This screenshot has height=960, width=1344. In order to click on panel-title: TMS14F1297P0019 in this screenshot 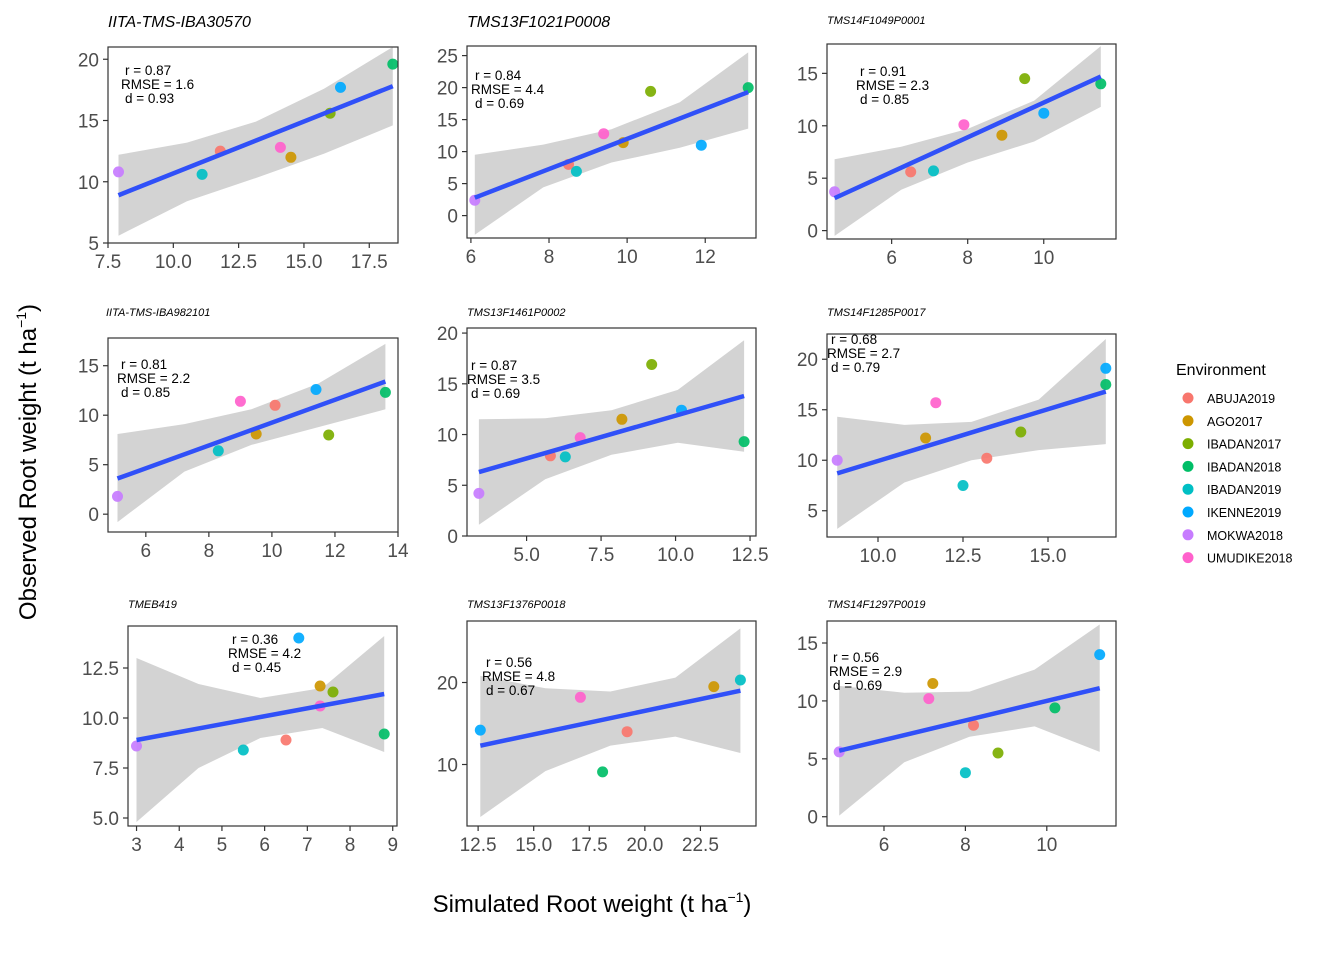, I will do `click(876, 605)`.